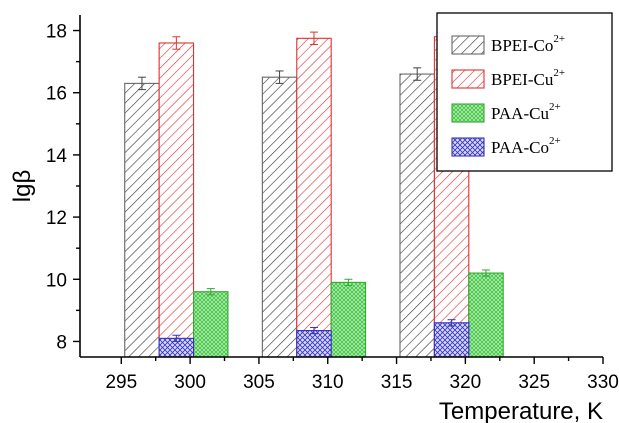 The width and height of the screenshot is (619, 423). What do you see at coordinates (397, 382) in the screenshot?
I see `x-tick-label-315: 315` at bounding box center [397, 382].